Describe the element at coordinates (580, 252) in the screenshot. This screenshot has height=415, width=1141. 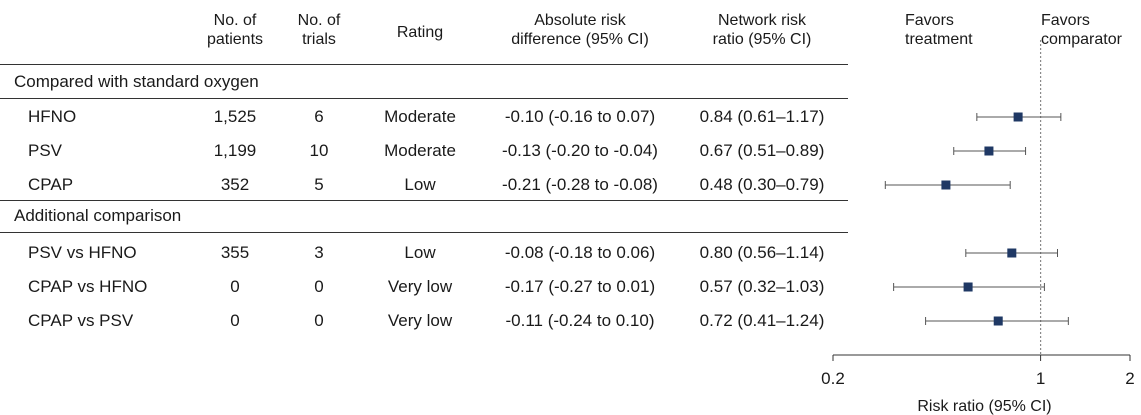
I see `ard-cell: -0.08 (-0.18 to 0.06)` at that location.